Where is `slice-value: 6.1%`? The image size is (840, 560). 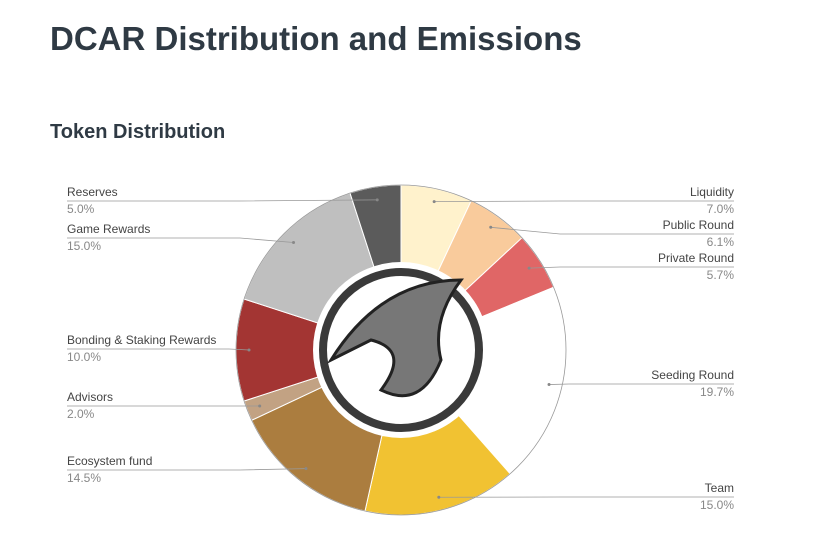 slice-value: 6.1% is located at coordinates (721, 242).